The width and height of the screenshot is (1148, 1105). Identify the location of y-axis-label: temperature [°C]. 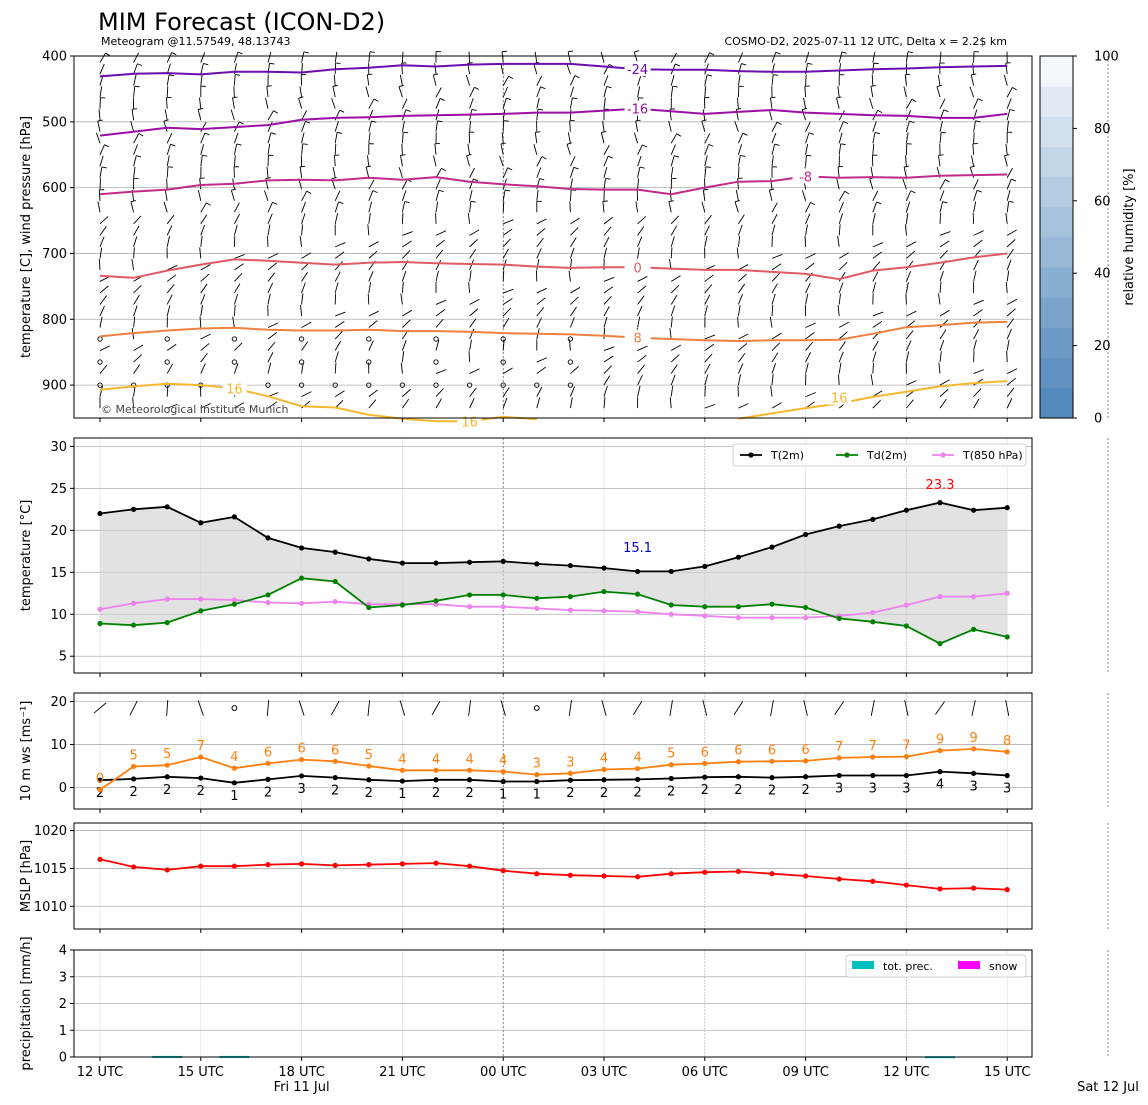
(26, 556).